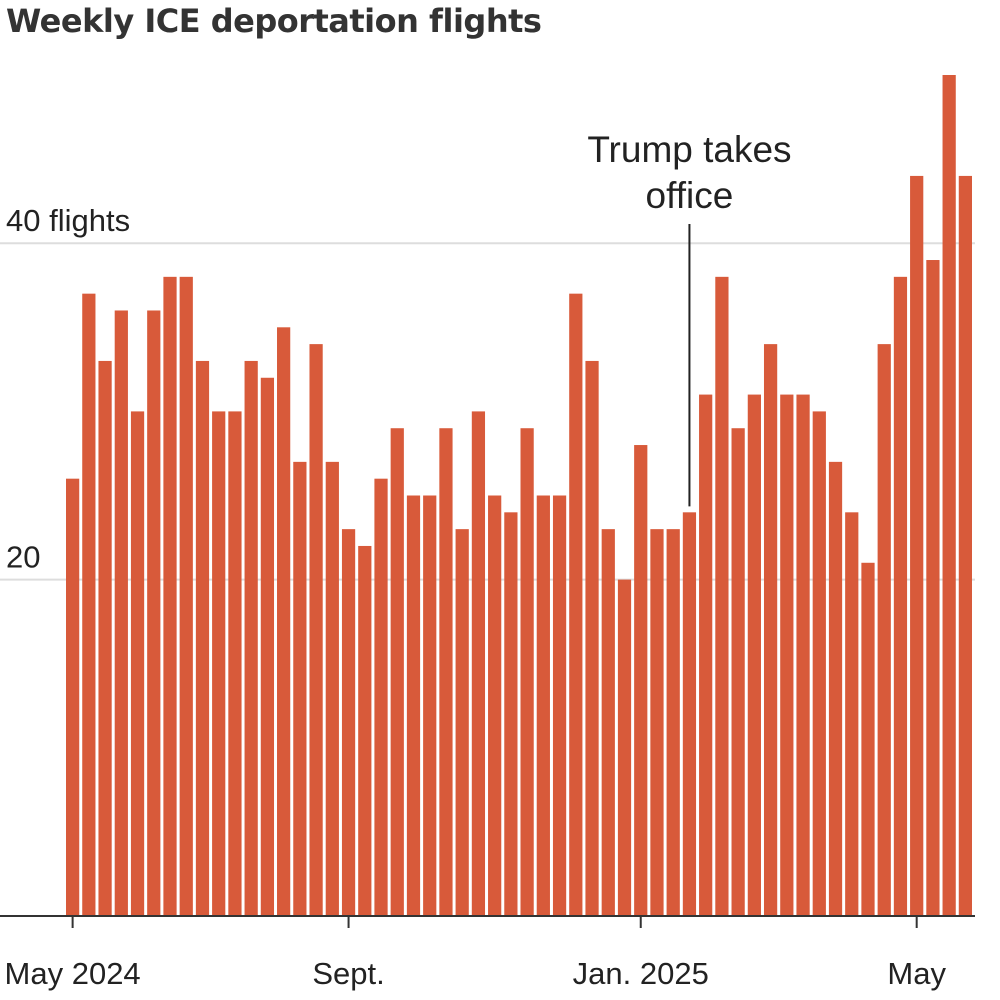  I want to click on x-tick-label-0: May 2024, so click(73, 973).